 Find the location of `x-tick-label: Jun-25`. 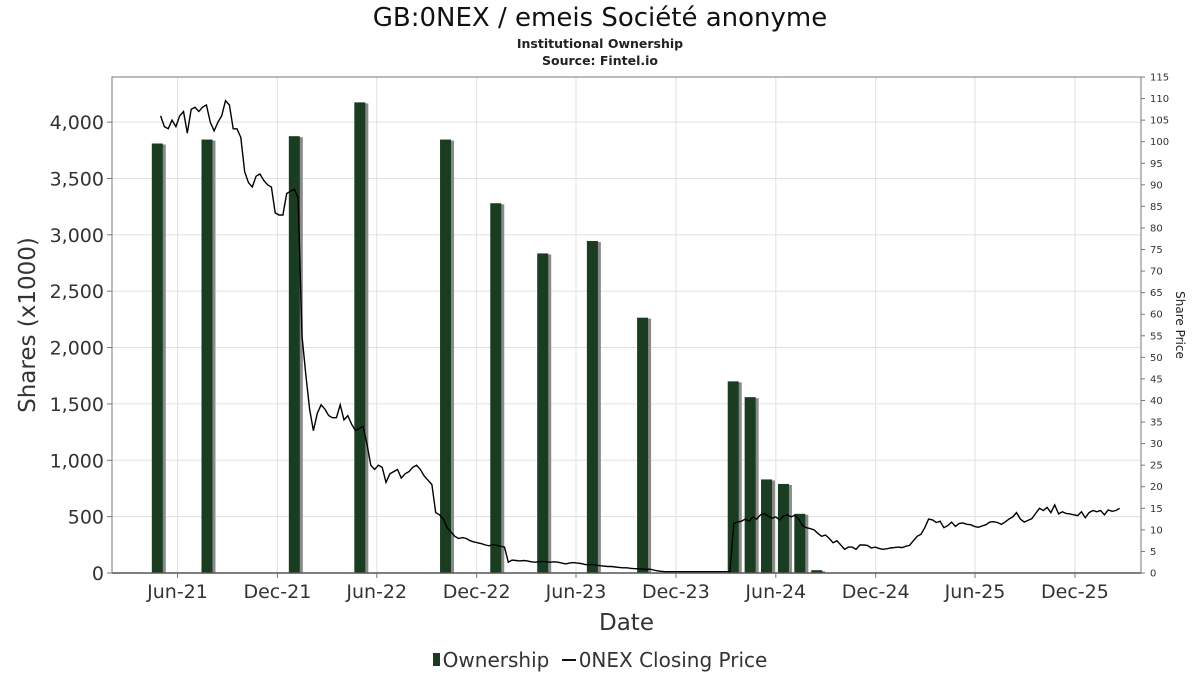

x-tick-label: Jun-25 is located at coordinates (975, 592).